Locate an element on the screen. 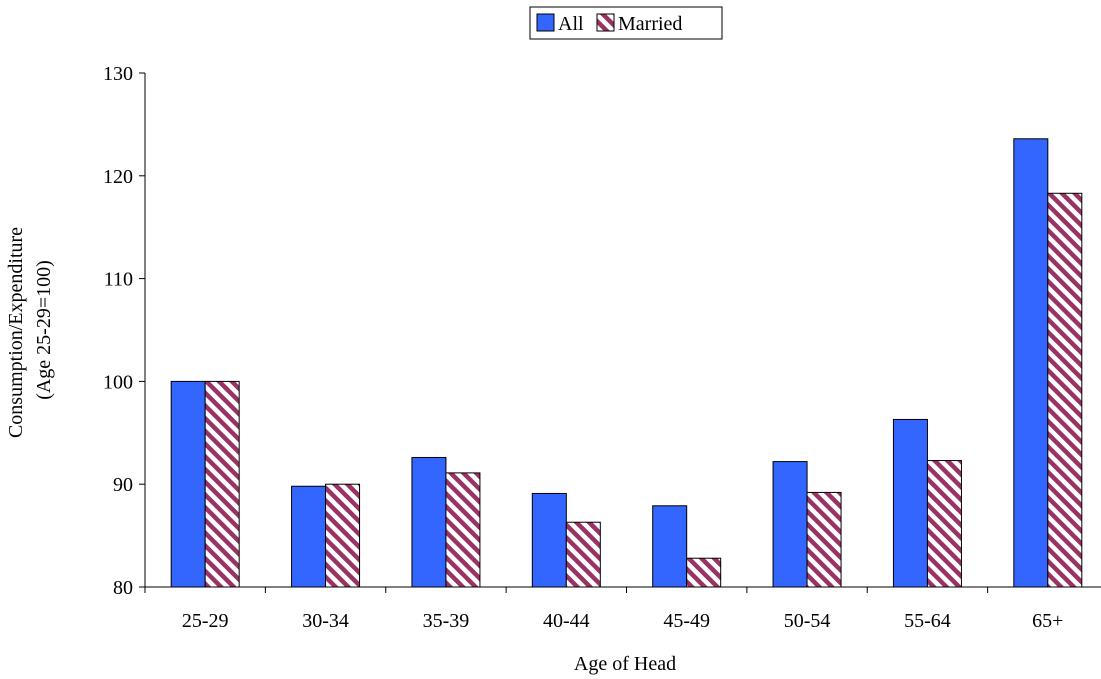  legend-box is located at coordinates (626, 23).